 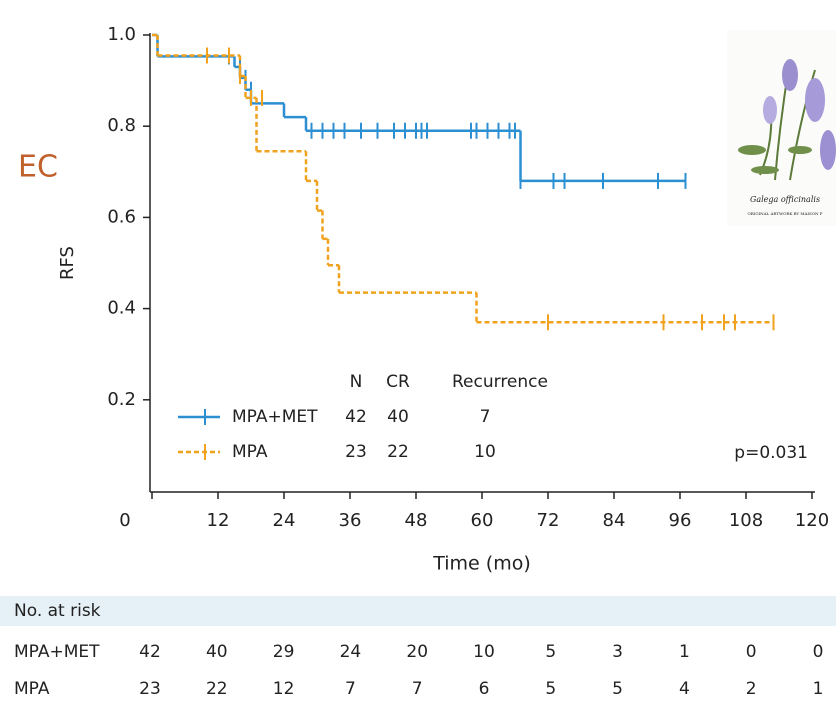 I want to click on x-tick-label: 84, so click(x=614, y=520).